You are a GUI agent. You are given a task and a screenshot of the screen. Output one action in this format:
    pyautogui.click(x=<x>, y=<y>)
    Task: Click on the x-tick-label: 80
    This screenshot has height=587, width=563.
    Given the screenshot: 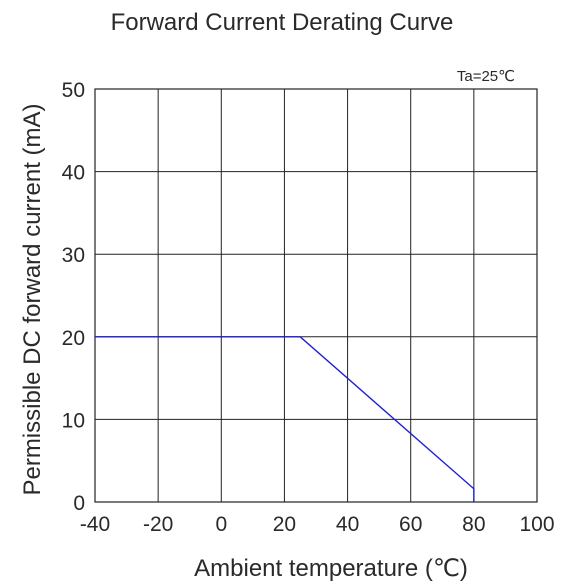 What is the action you would take?
    pyautogui.click(x=473, y=524)
    